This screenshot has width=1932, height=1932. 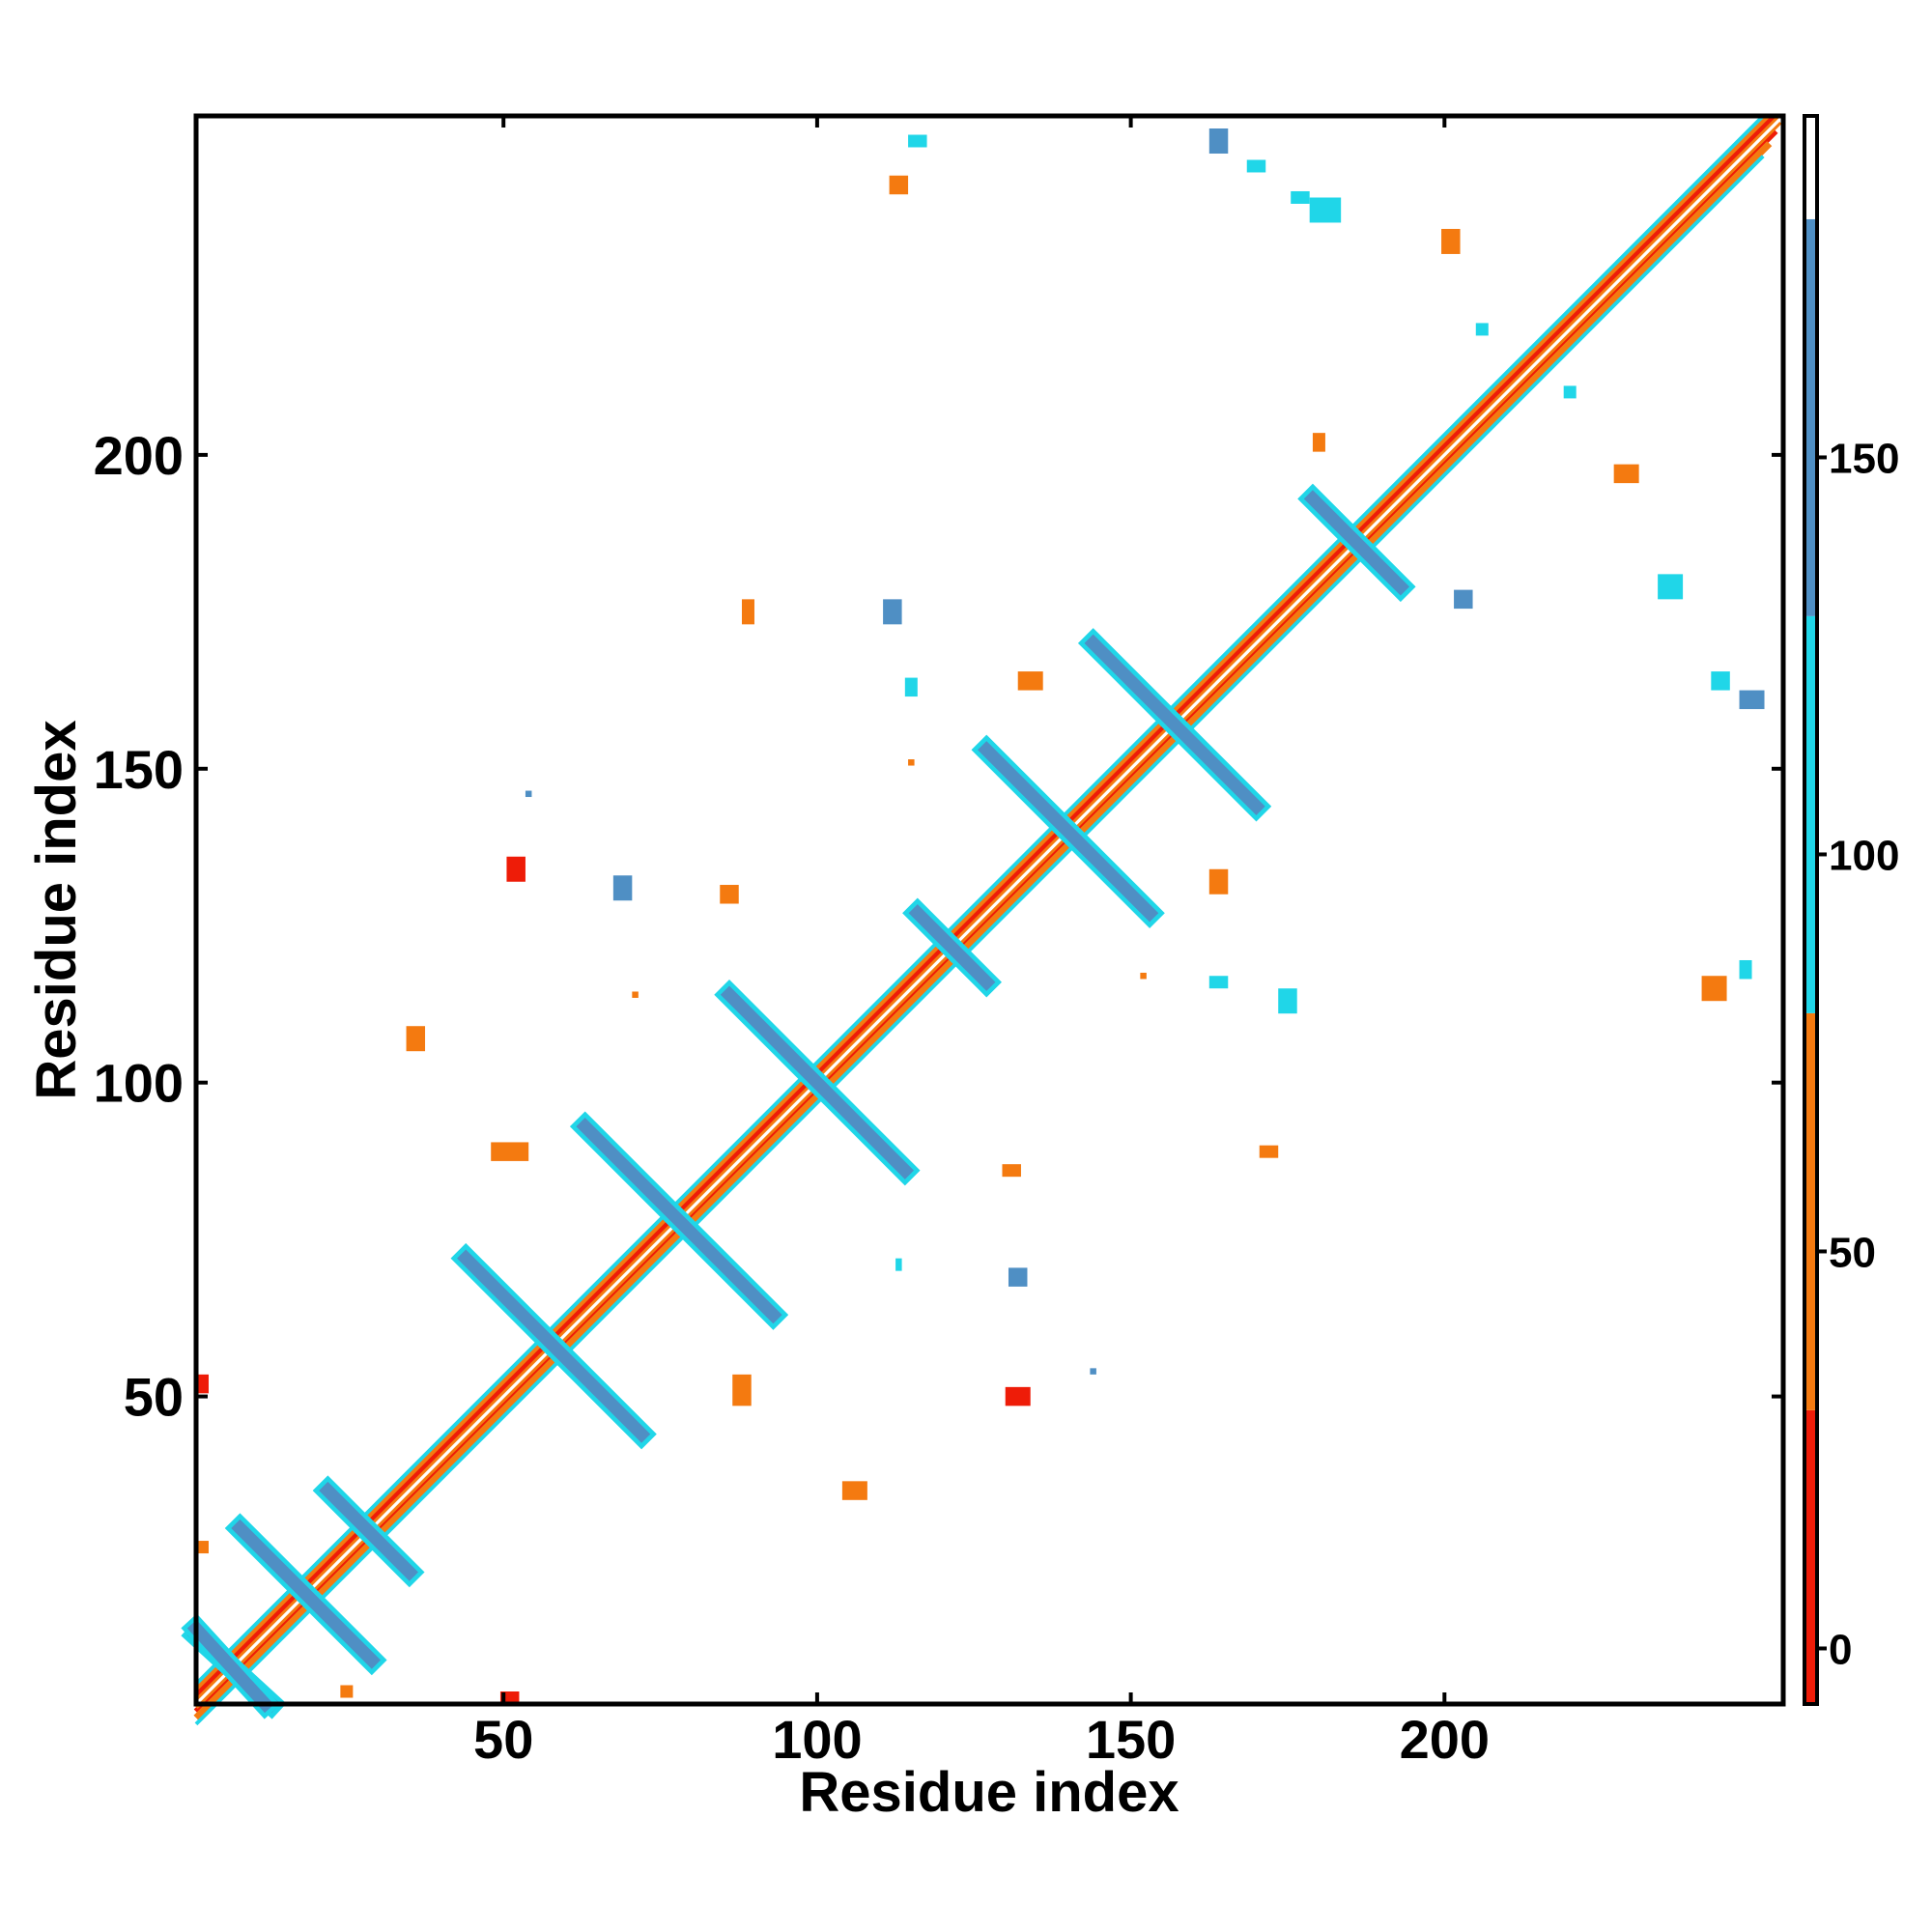 I want to click on colorbar-tick-label: 150, so click(x=1864, y=458).